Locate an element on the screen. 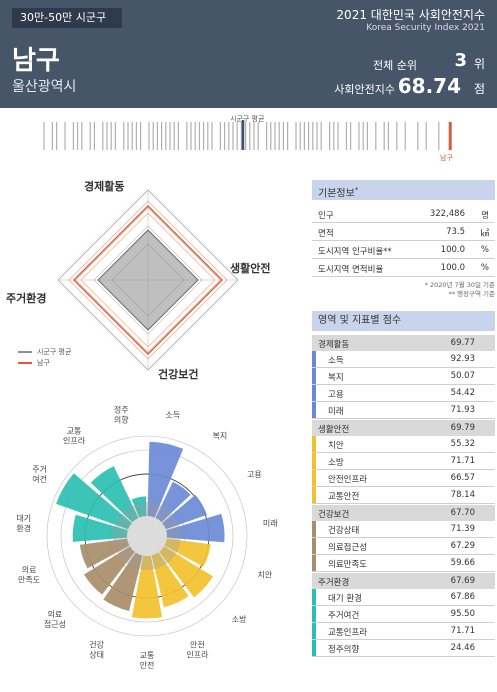 The height and width of the screenshot is (692, 497). indicator-row: 의료만족도 59.66 is located at coordinates (403, 563).